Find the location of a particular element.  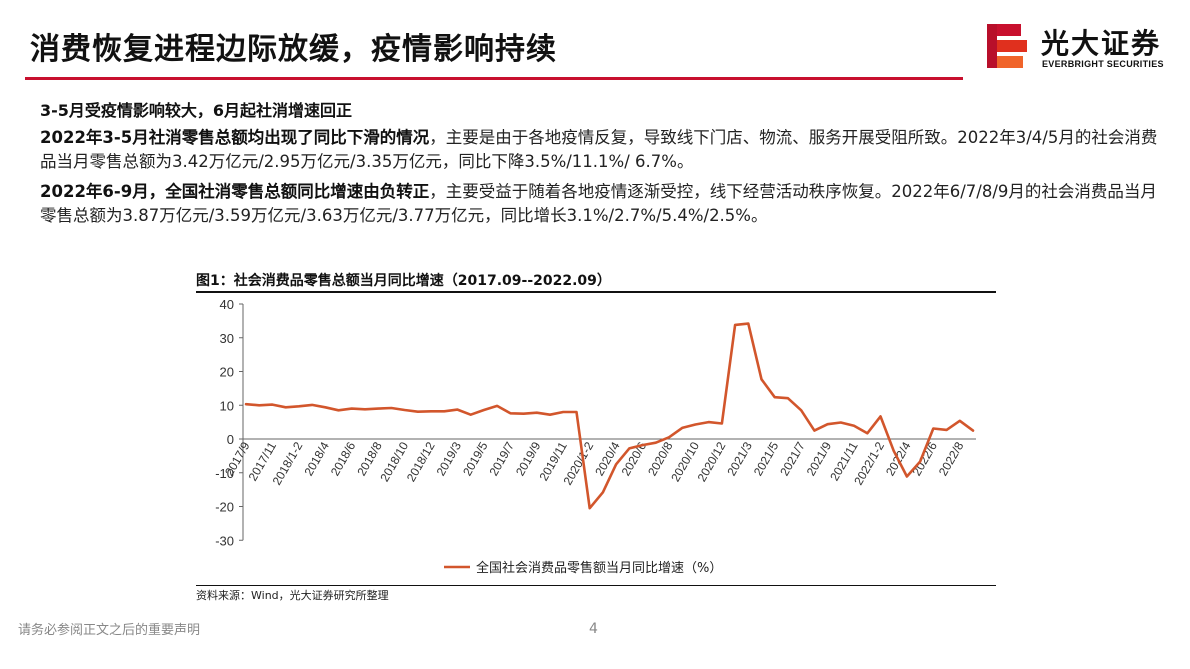

paragraph-1-lead: 2022年3-5月社消零售总额均出现了同比下滑的情况 is located at coordinates (235, 137).